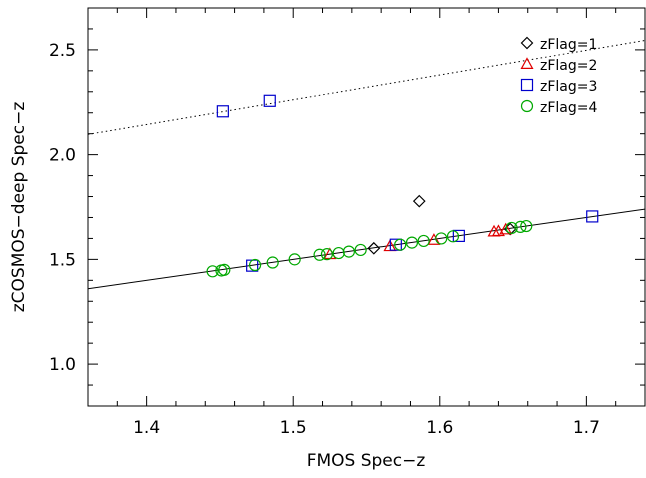 Image resolution: width=646 pixels, height=478 pixels. What do you see at coordinates (568, 108) in the screenshot?
I see `legend-label: zFlag=4` at bounding box center [568, 108].